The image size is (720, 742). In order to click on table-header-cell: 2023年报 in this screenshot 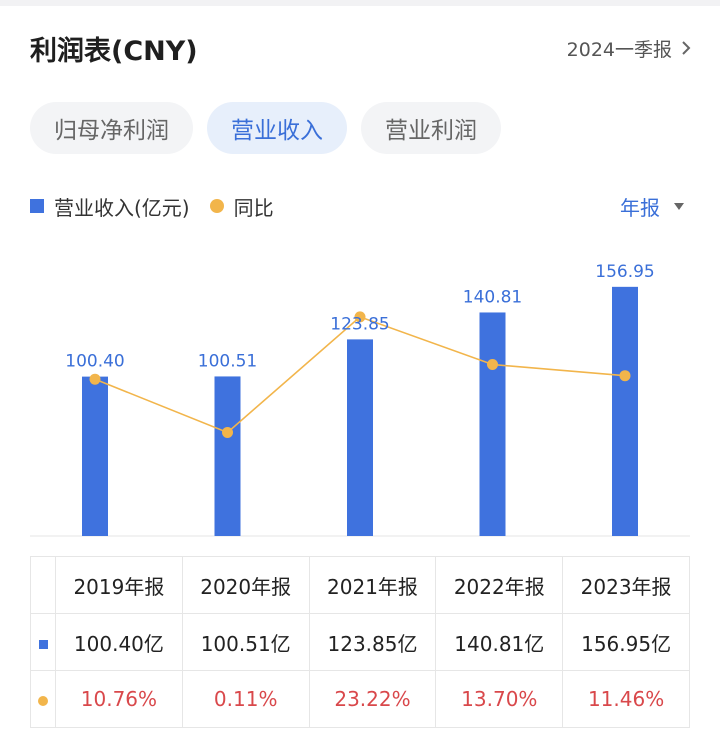, I will do `click(626, 585)`.